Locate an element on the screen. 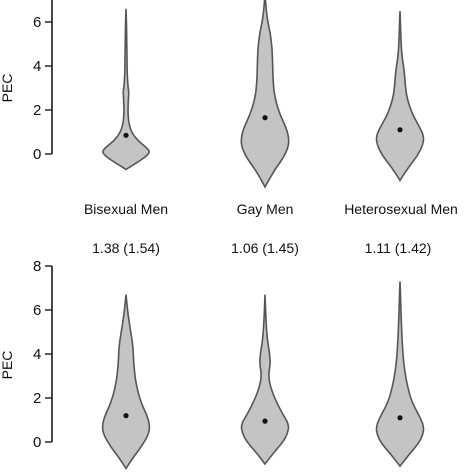 This screenshot has height=474, width=474. stat-label-heterosexual: 1.11 (1.42) is located at coordinates (398, 248).